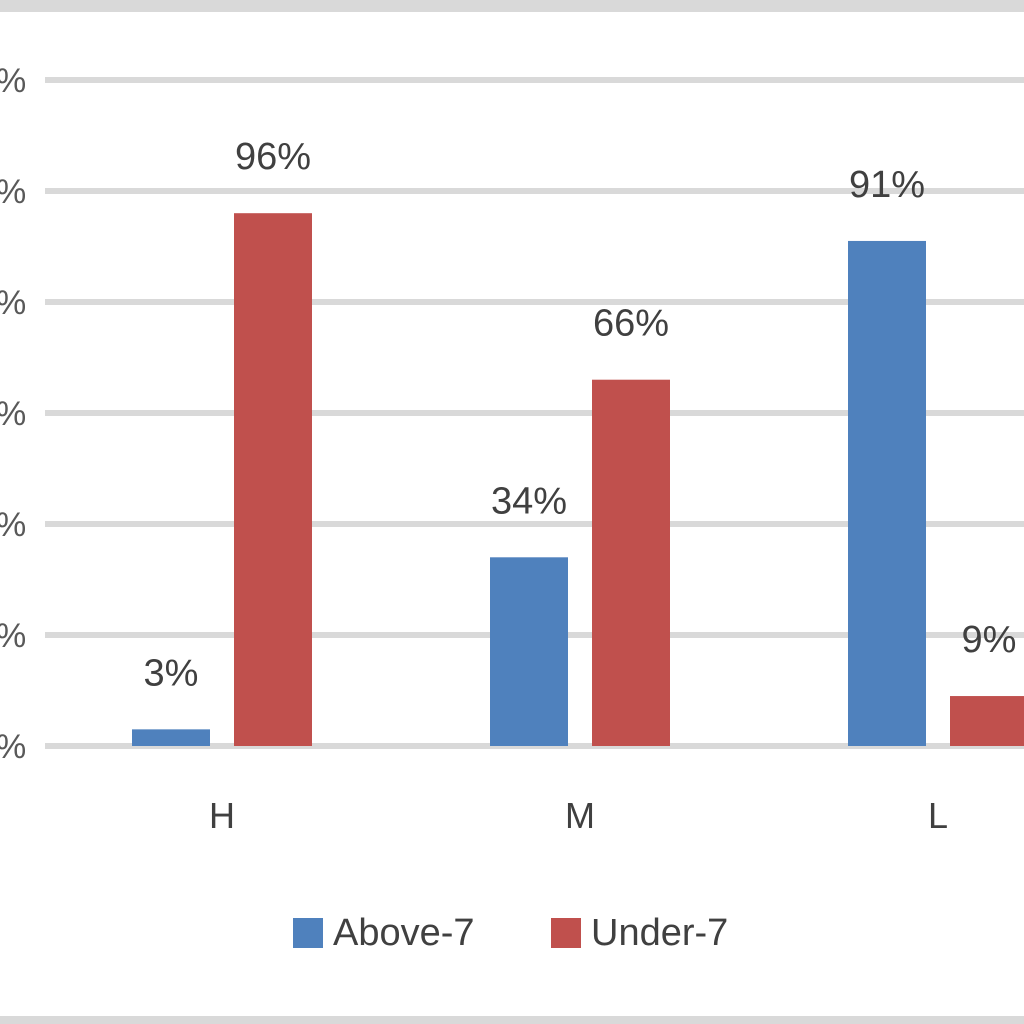 This screenshot has width=1024, height=1024. What do you see at coordinates (404, 933) in the screenshot?
I see `legend-label: Above-7` at bounding box center [404, 933].